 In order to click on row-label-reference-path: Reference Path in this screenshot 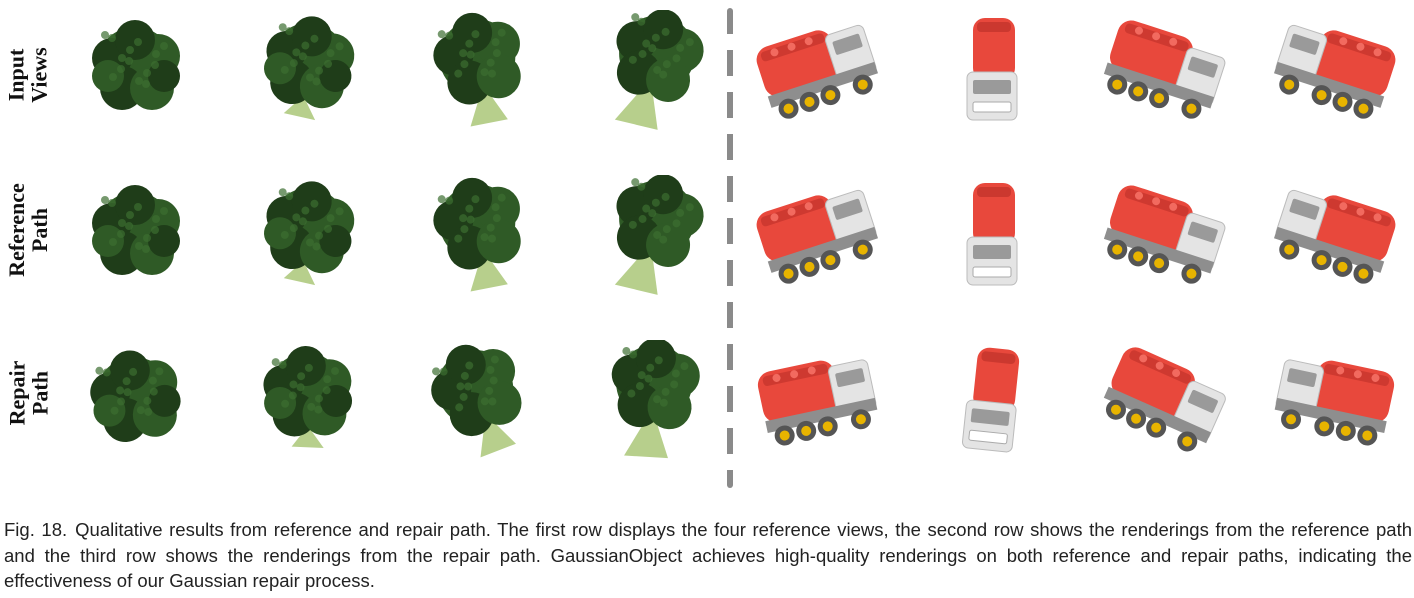, I will do `click(28, 230)`.